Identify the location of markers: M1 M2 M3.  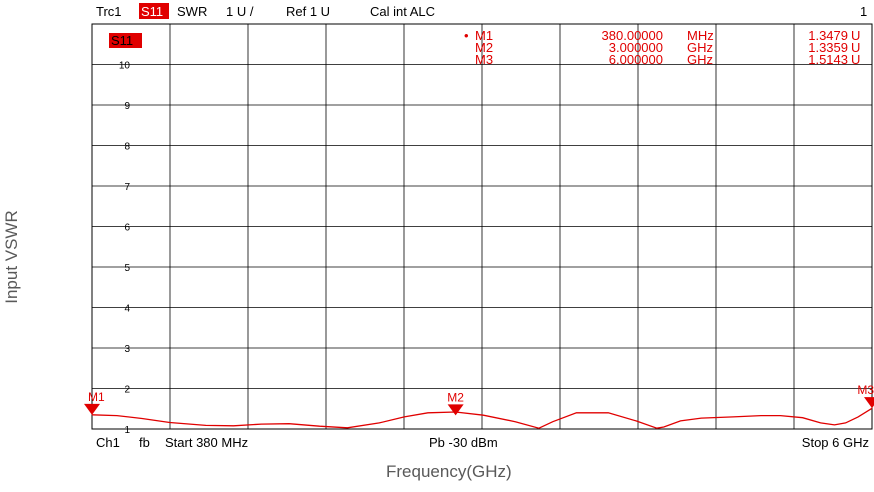
(479, 399).